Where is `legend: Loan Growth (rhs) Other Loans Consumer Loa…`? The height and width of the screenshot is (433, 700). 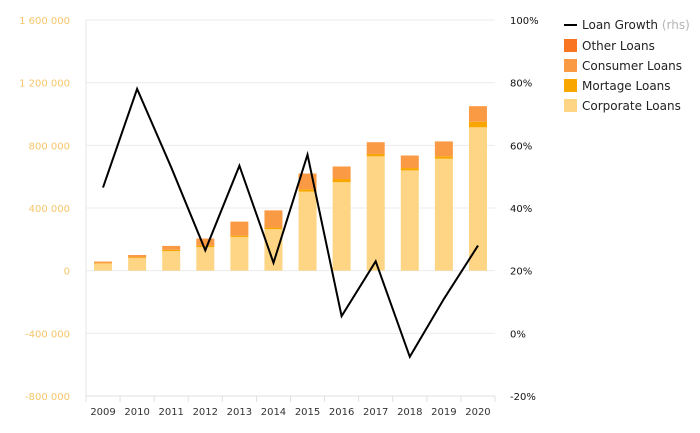
legend: Loan Growth (rhs) Other Loans Consumer Loa… is located at coordinates (627, 65).